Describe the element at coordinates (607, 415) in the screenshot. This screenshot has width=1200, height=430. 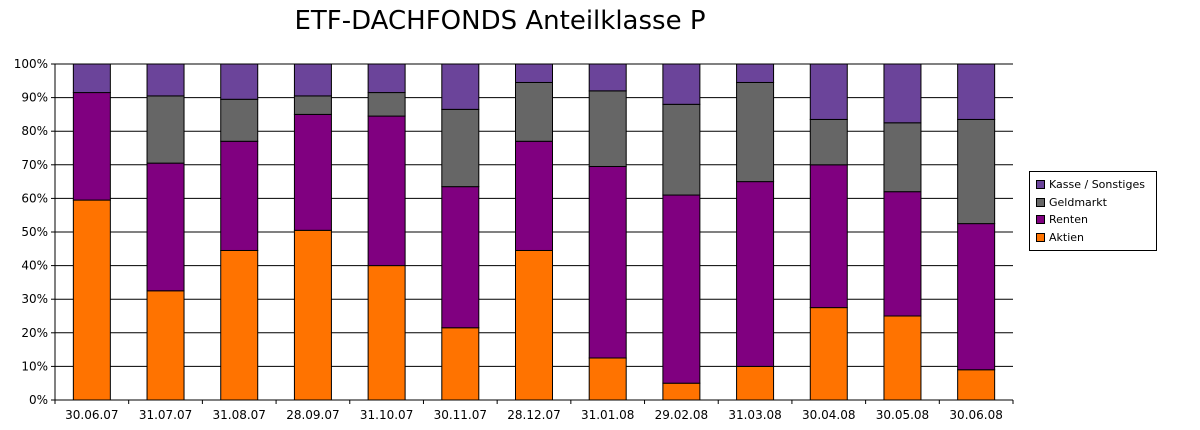
I see `x-tick-label: 31.01.08` at that location.